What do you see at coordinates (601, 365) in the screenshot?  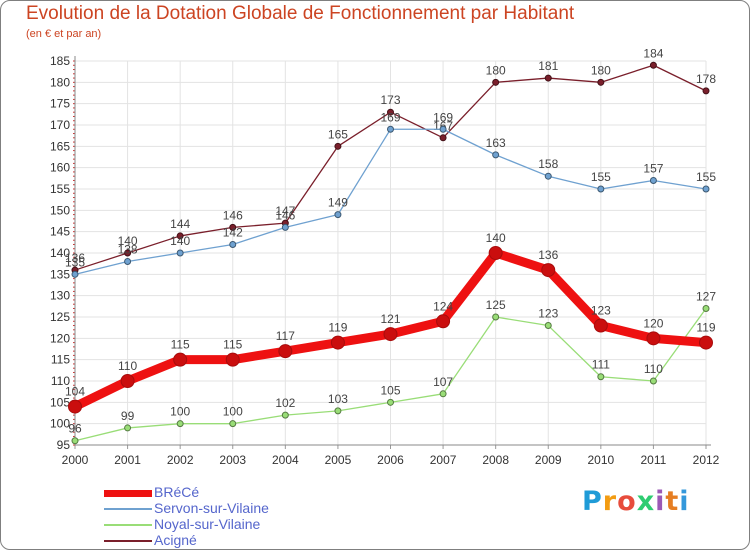 I see `data-label-noyal-sur-vilaine: 111` at bounding box center [601, 365].